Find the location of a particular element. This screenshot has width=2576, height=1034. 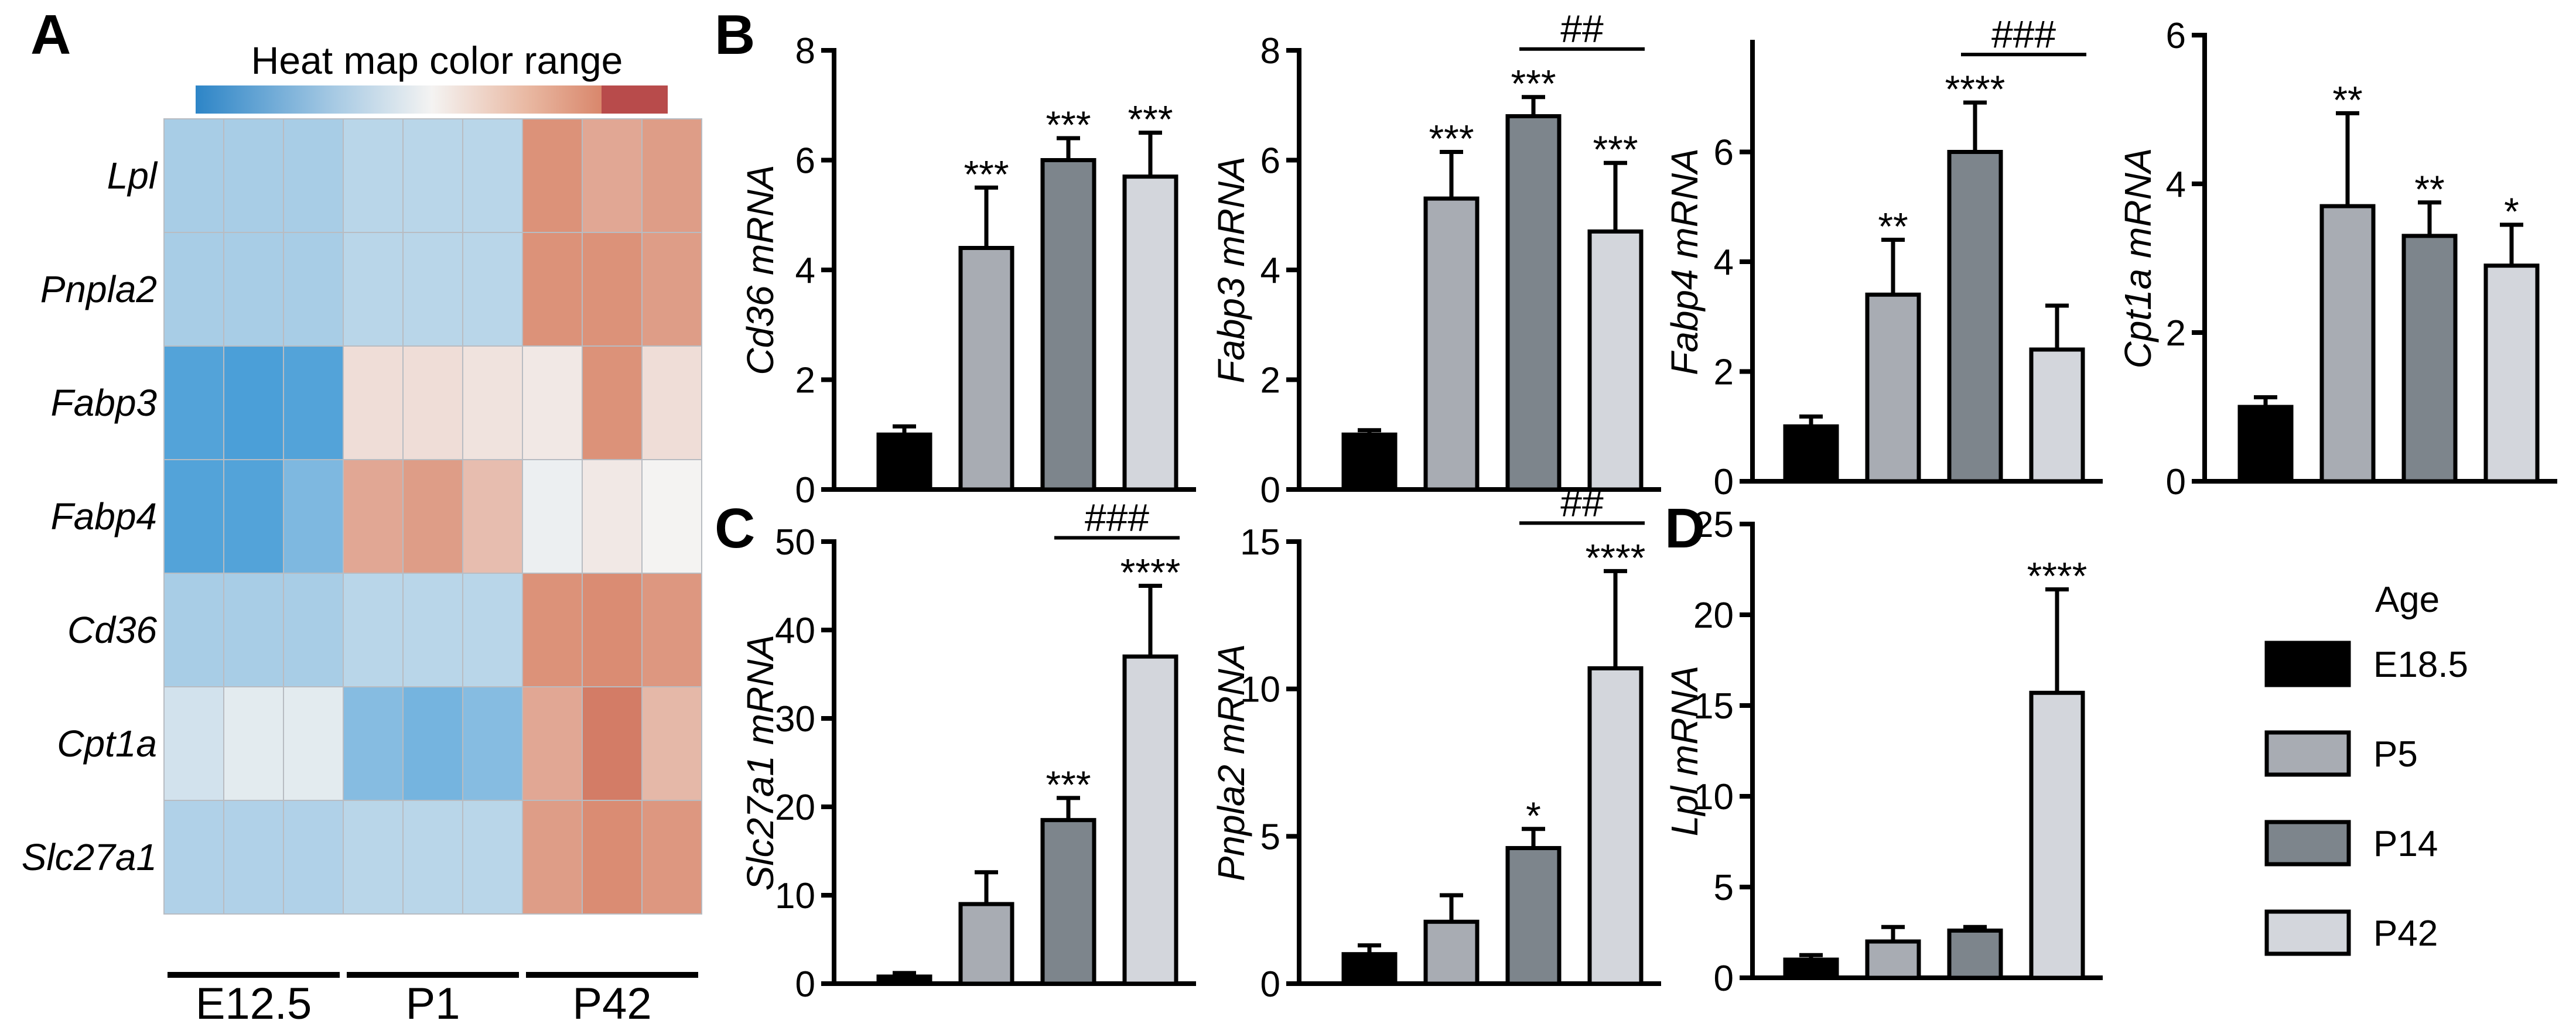

y-tick-label: 8 is located at coordinates (805, 51).